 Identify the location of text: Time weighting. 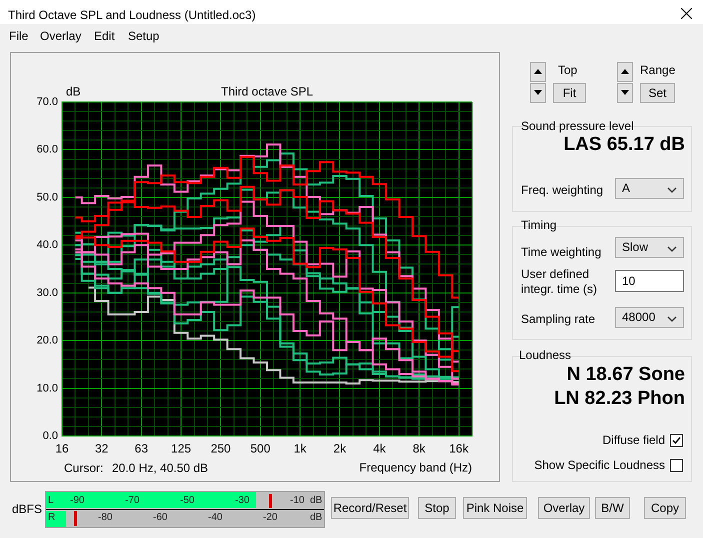
(561, 252).